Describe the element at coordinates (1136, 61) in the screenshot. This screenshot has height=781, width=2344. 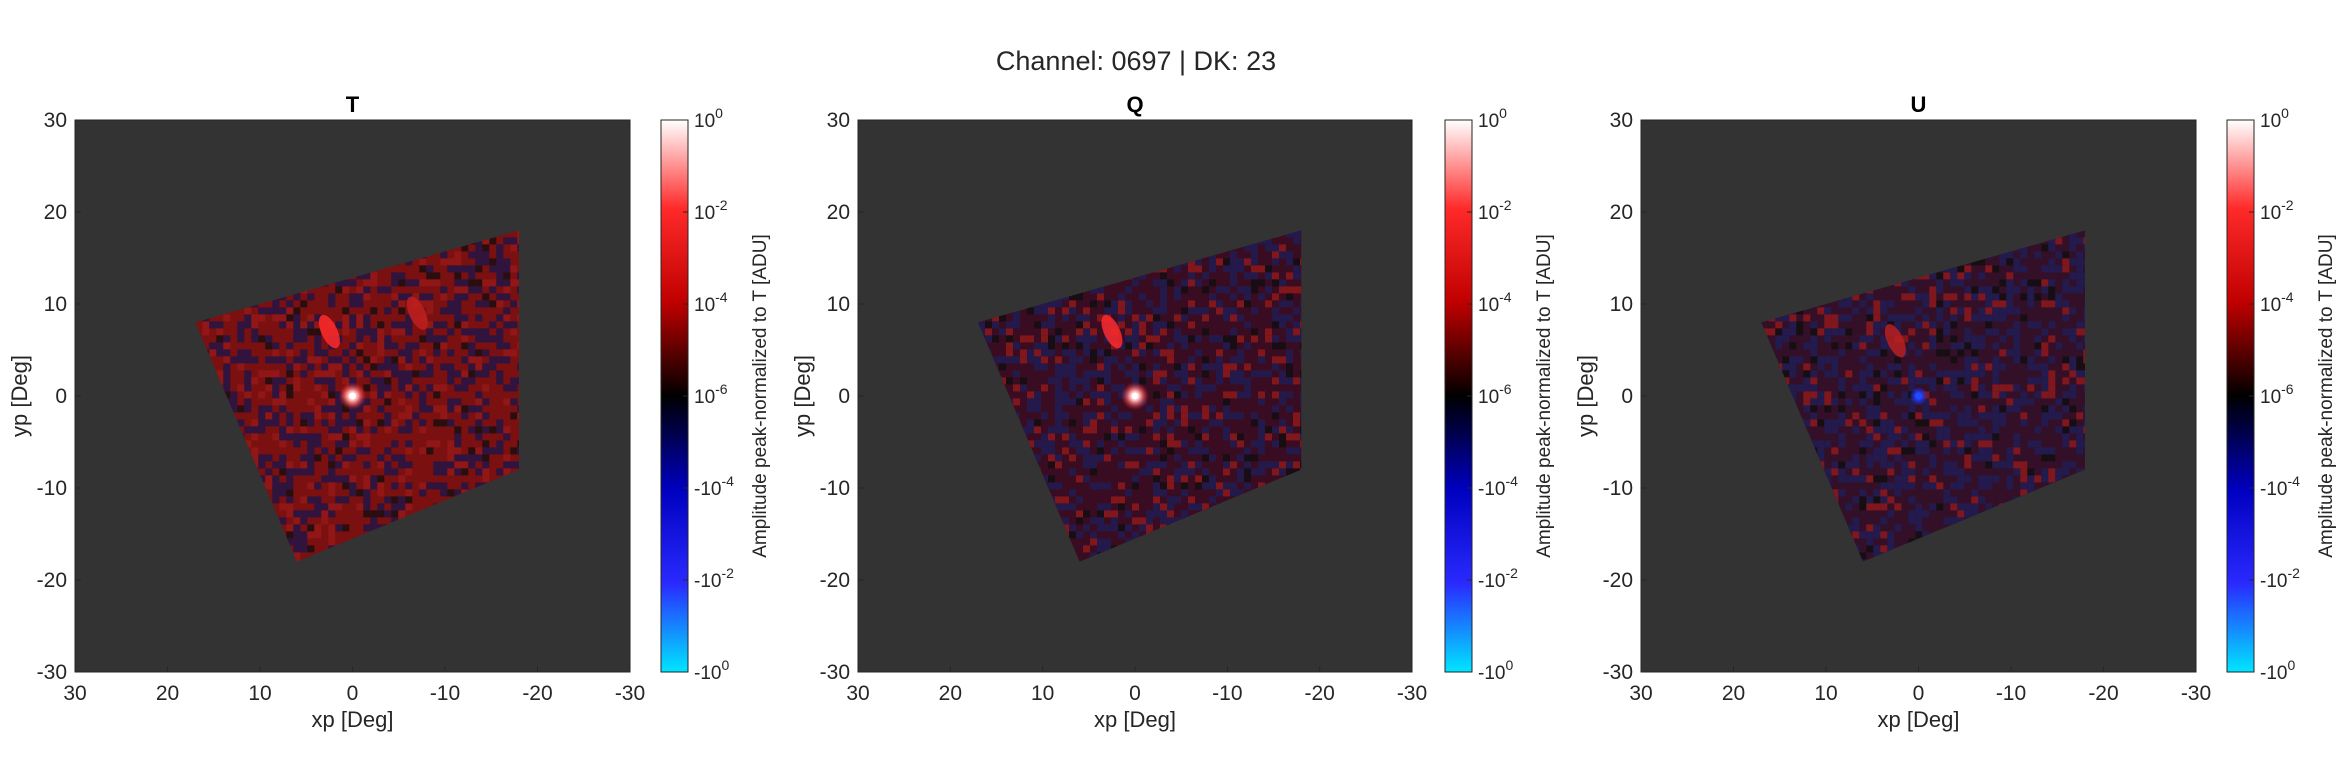
I see `figure-suptitle: Channel: 0697 | DK: 23` at that location.